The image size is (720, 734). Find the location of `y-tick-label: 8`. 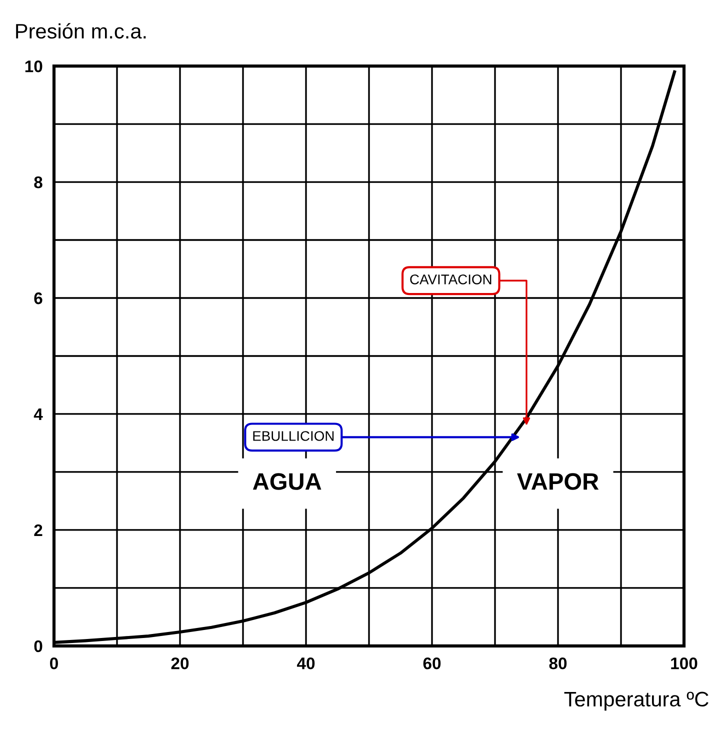

y-tick-label: 8 is located at coordinates (38, 182).